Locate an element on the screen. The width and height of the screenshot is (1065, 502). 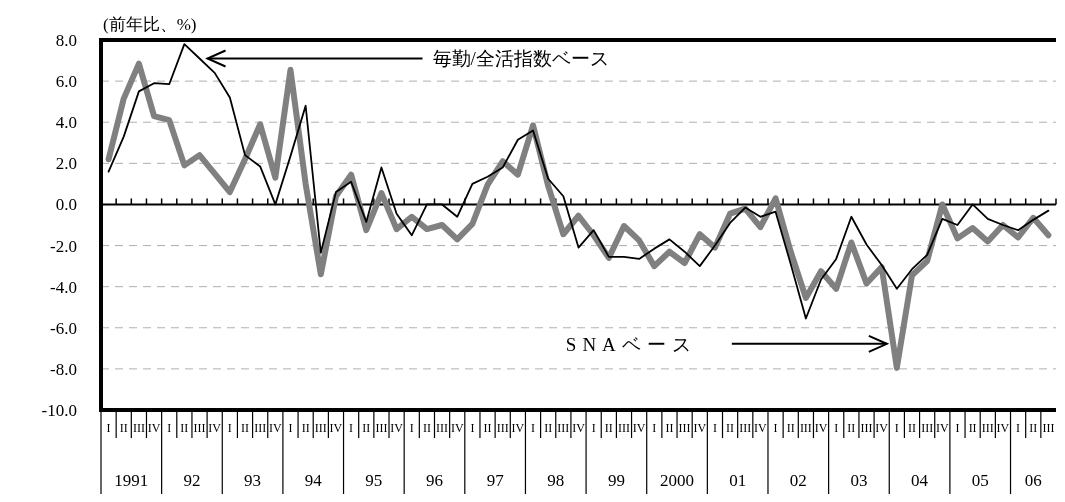
text: 06 is located at coordinates (1033, 480).